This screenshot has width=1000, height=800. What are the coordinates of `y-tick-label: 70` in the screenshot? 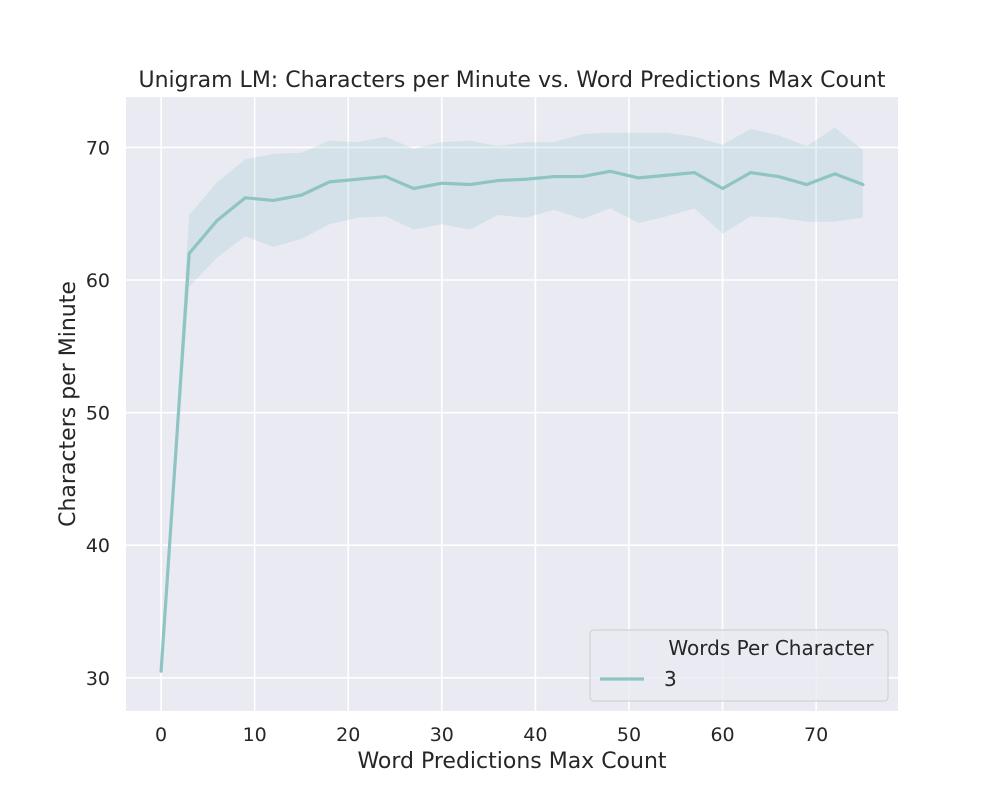 It's located at (98, 148).